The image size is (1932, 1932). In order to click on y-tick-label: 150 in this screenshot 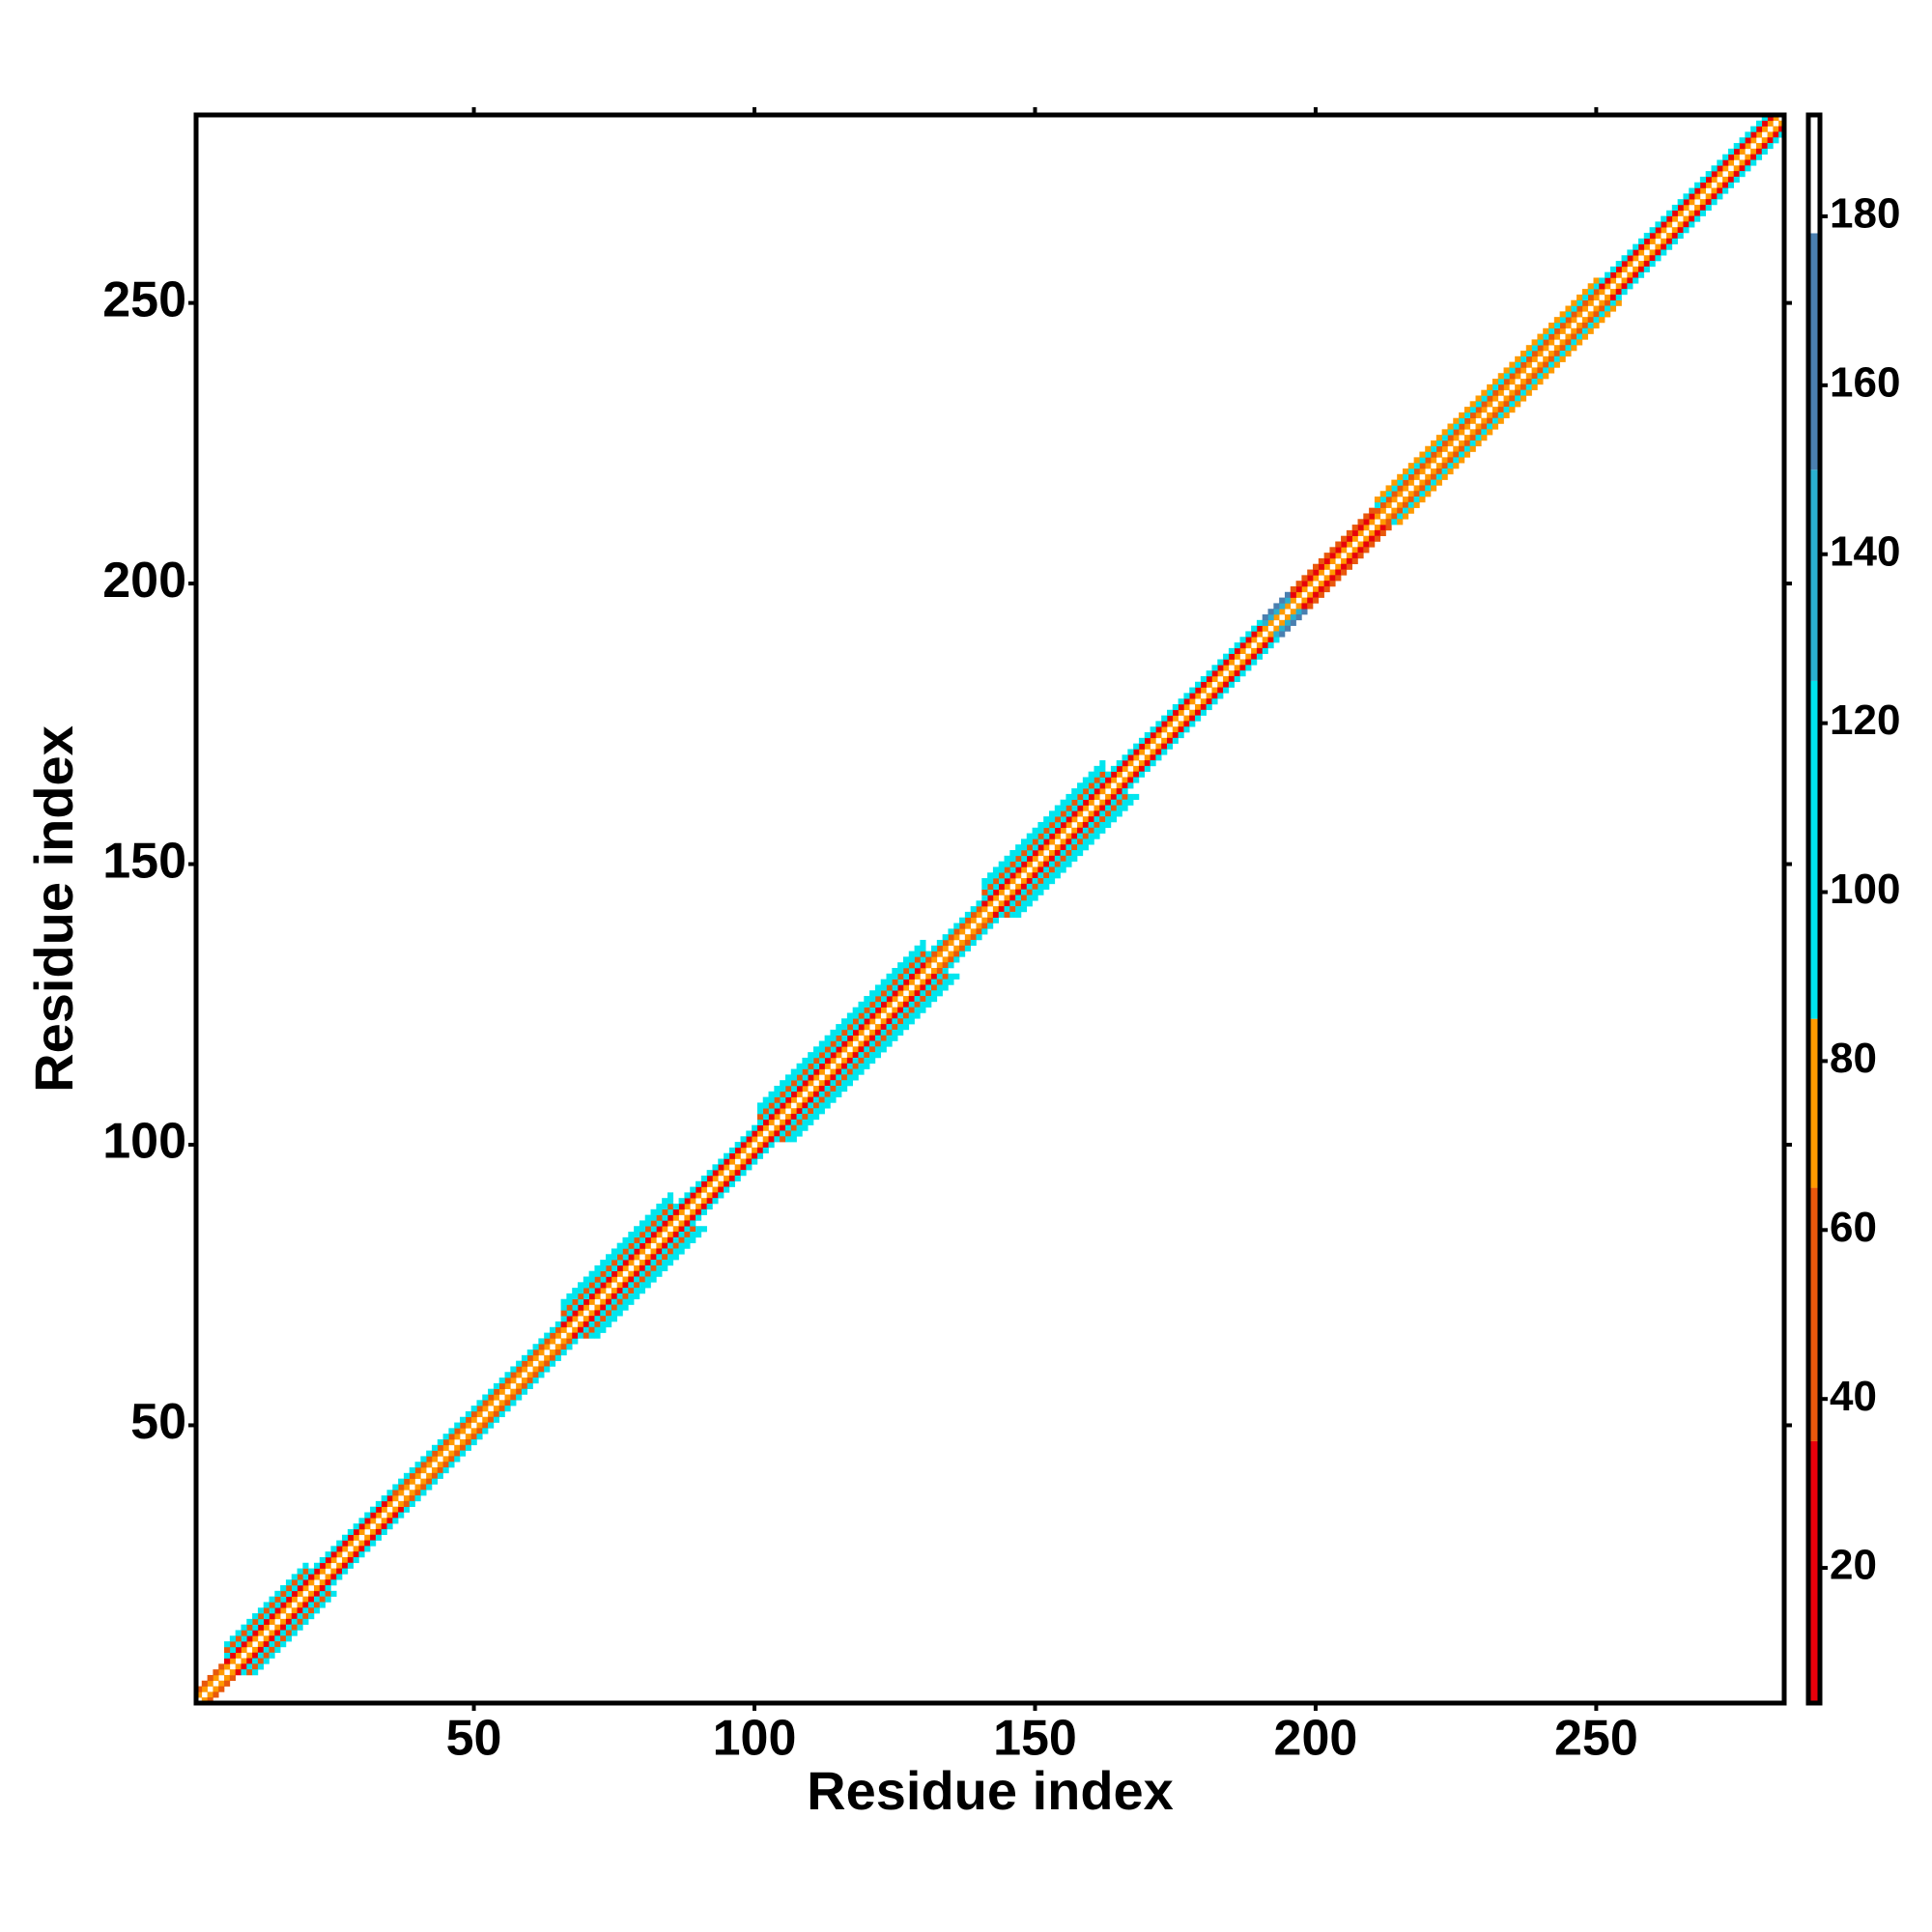, I will do `click(144, 861)`.